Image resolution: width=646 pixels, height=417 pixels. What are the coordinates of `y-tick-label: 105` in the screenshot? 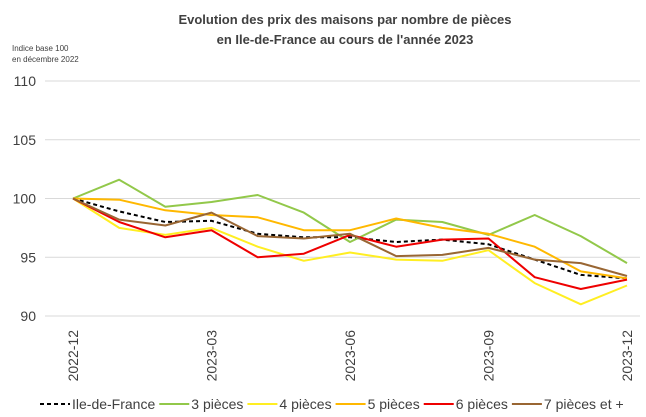 It's located at (25, 140).